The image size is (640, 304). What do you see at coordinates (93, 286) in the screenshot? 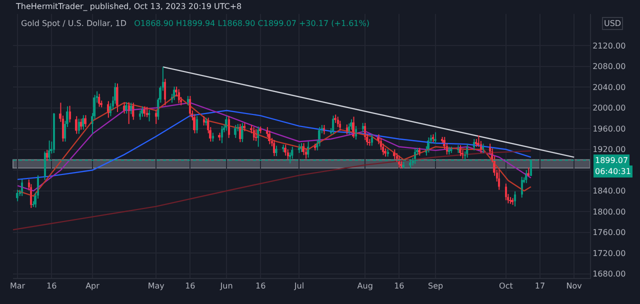
I see `x-tick-label: Apr` at bounding box center [93, 286].